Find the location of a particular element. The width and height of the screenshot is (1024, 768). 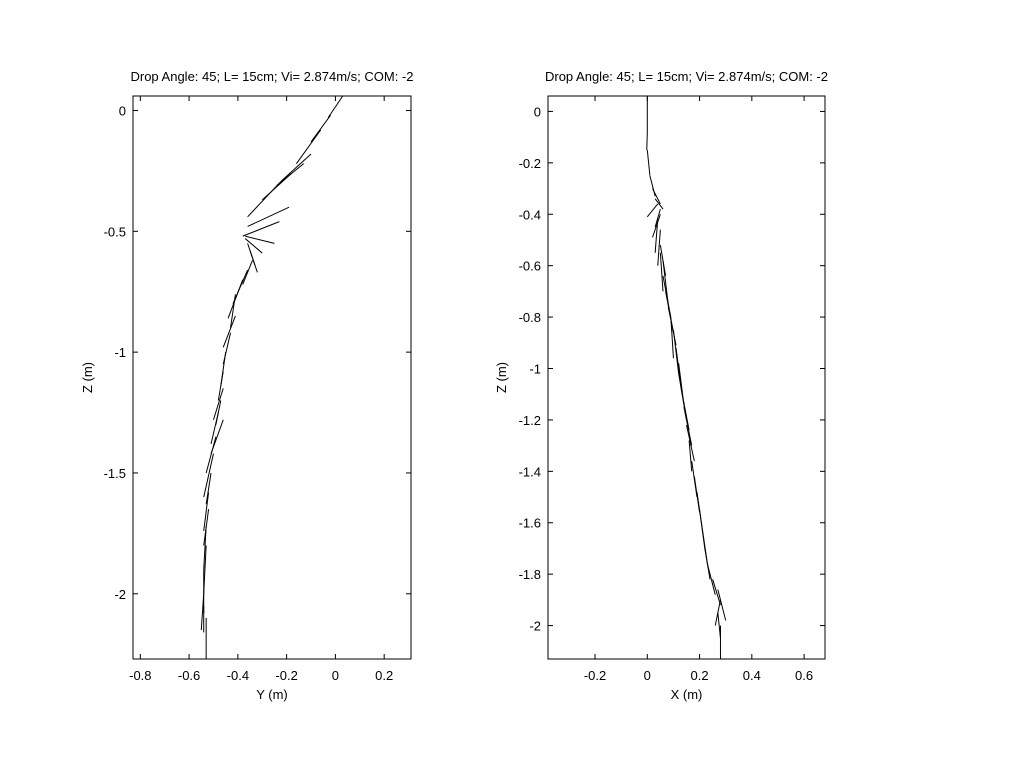

y-tick-label: -0.6 is located at coordinates (530, 266).